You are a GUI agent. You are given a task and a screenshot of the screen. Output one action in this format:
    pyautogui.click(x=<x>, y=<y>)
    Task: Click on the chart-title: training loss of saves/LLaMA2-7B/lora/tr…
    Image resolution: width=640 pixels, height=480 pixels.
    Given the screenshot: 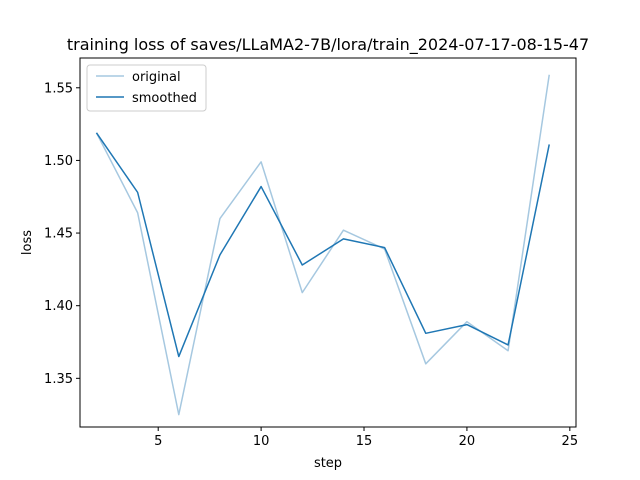 What is the action you would take?
    pyautogui.click(x=328, y=45)
    